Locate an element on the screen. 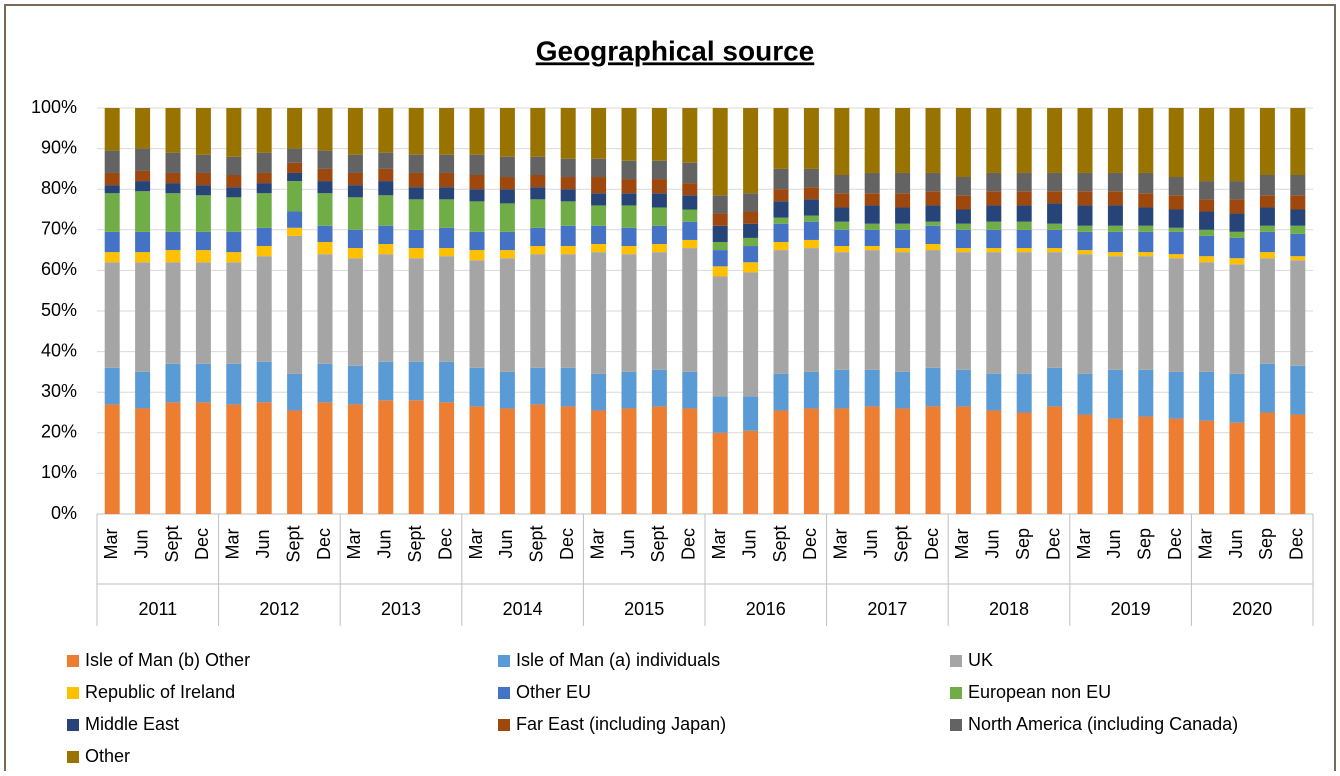 Image resolution: width=1340 pixels, height=776 pixels. legend-label: Isle of Man (b) Other is located at coordinates (167, 660).